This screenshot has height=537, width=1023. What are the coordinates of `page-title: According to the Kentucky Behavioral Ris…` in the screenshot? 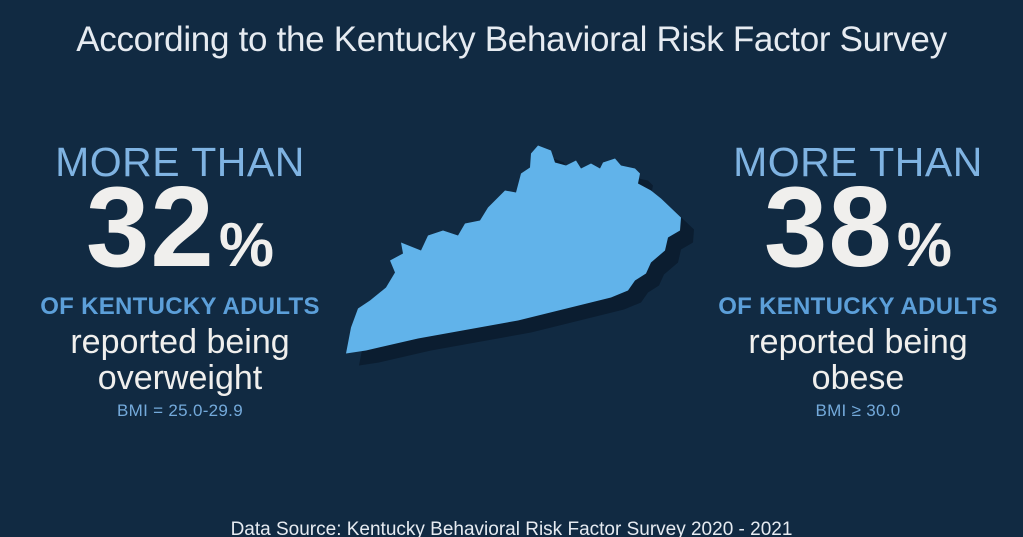 It's located at (511, 39).